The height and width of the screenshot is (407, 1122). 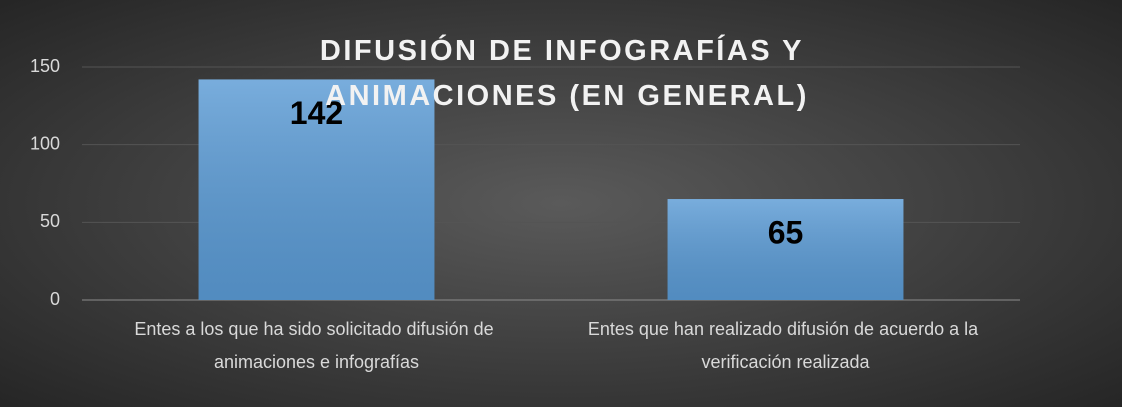 What do you see at coordinates (45, 143) in the screenshot?
I see `y-tick-label: 100` at bounding box center [45, 143].